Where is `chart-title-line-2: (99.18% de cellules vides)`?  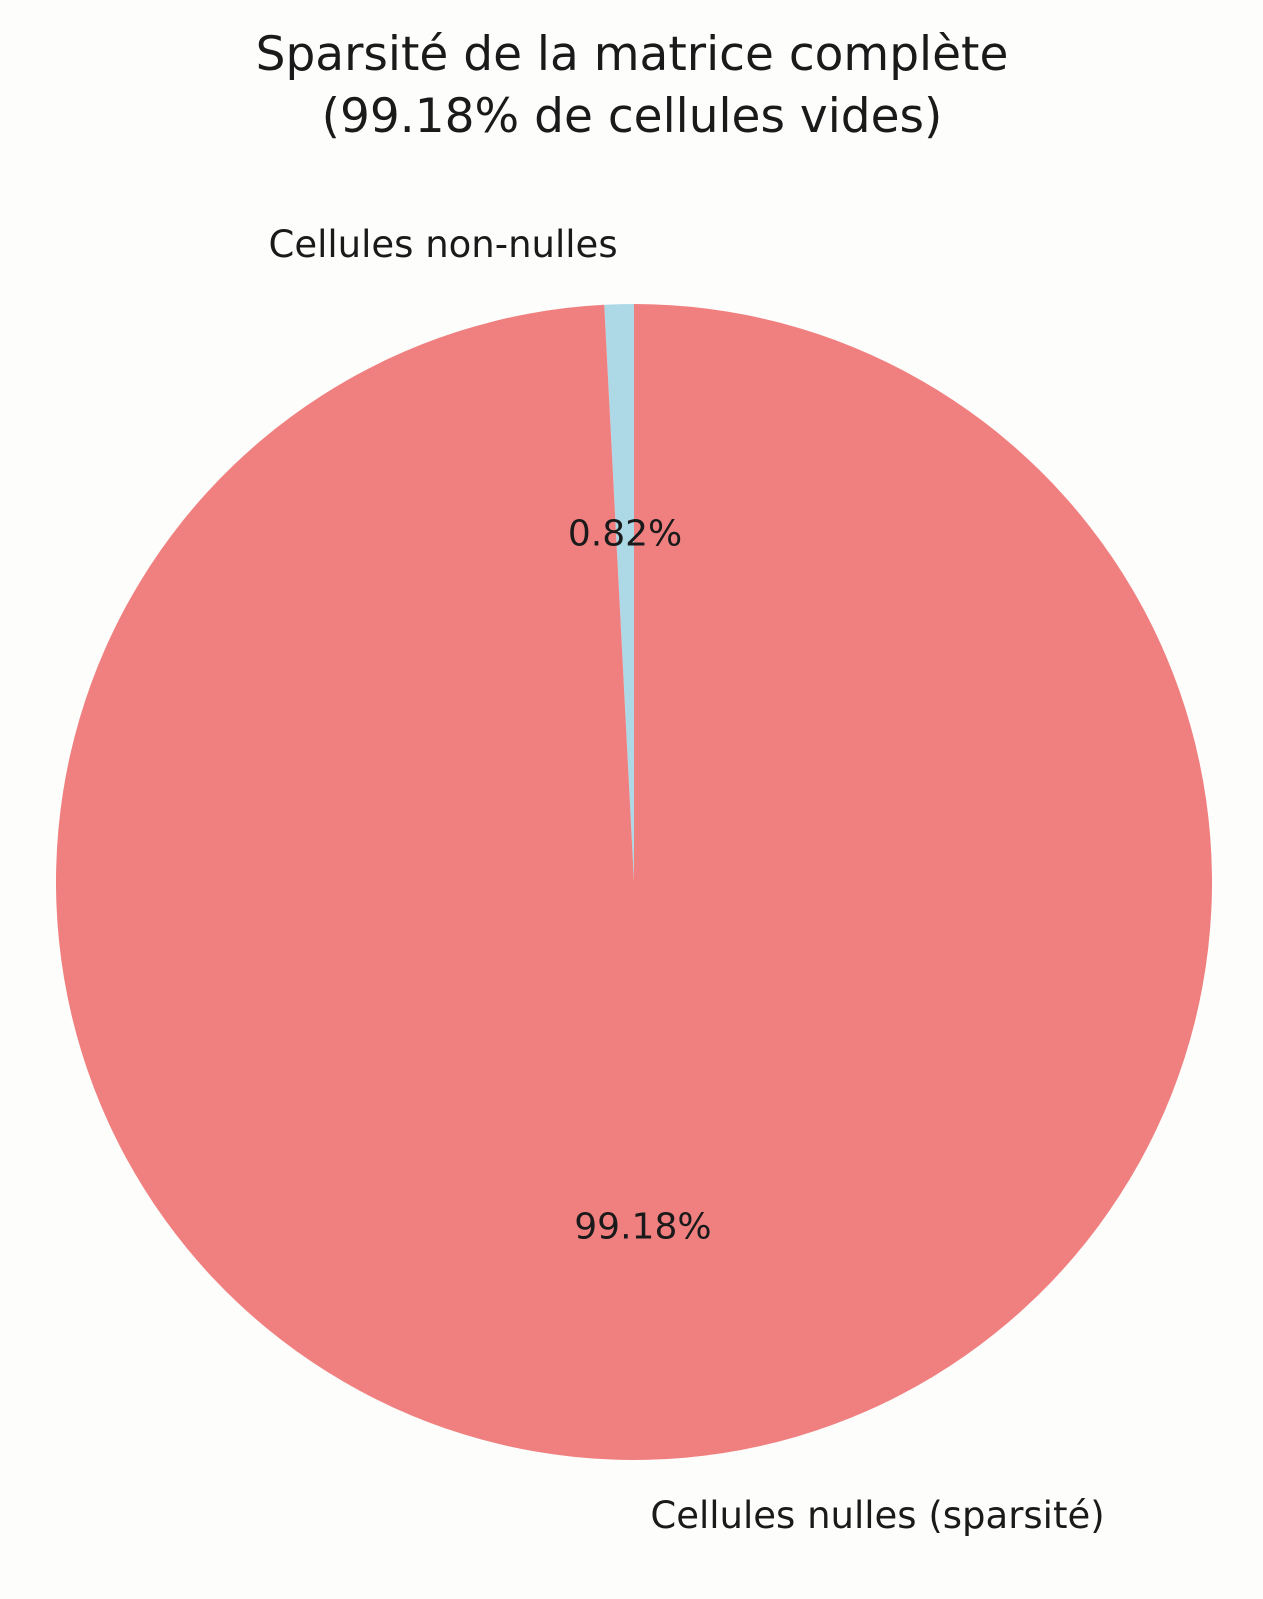 chart-title-line-2: (99.18% de cellules vides) is located at coordinates (632, 116).